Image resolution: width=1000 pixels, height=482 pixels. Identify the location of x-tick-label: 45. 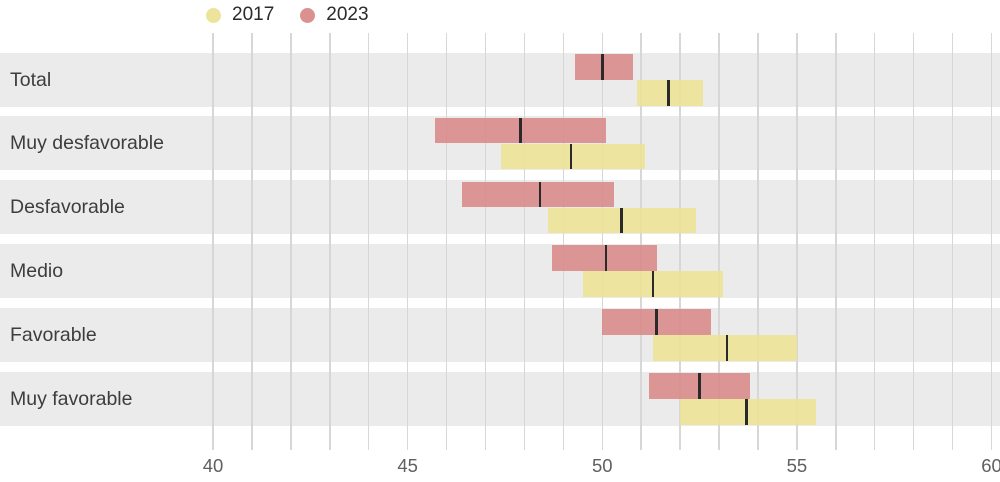
(407, 465).